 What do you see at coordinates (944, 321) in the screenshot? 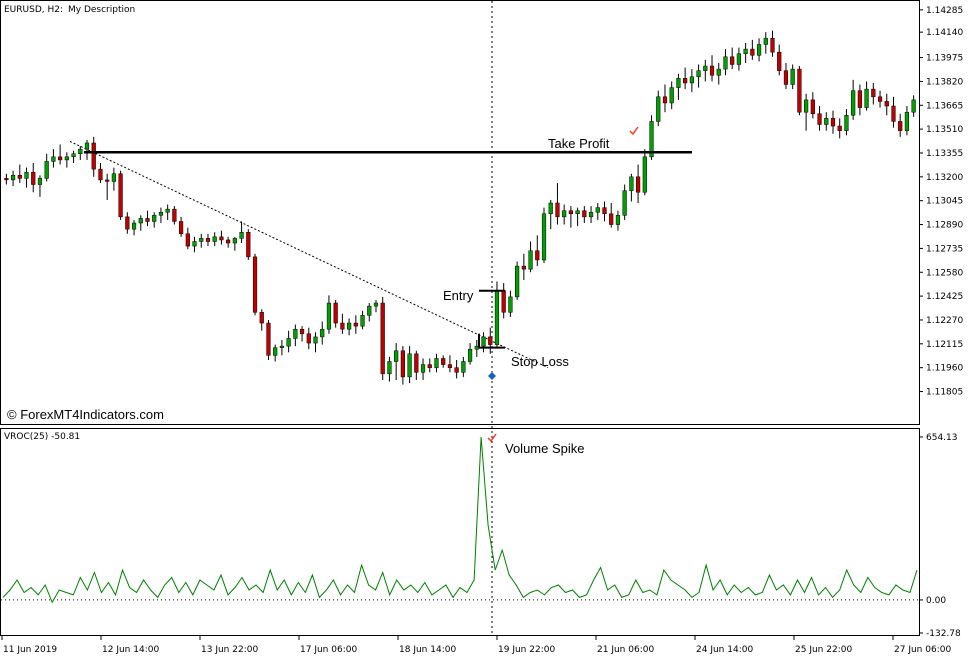
I see `price-tick-label: 1.12270` at bounding box center [944, 321].